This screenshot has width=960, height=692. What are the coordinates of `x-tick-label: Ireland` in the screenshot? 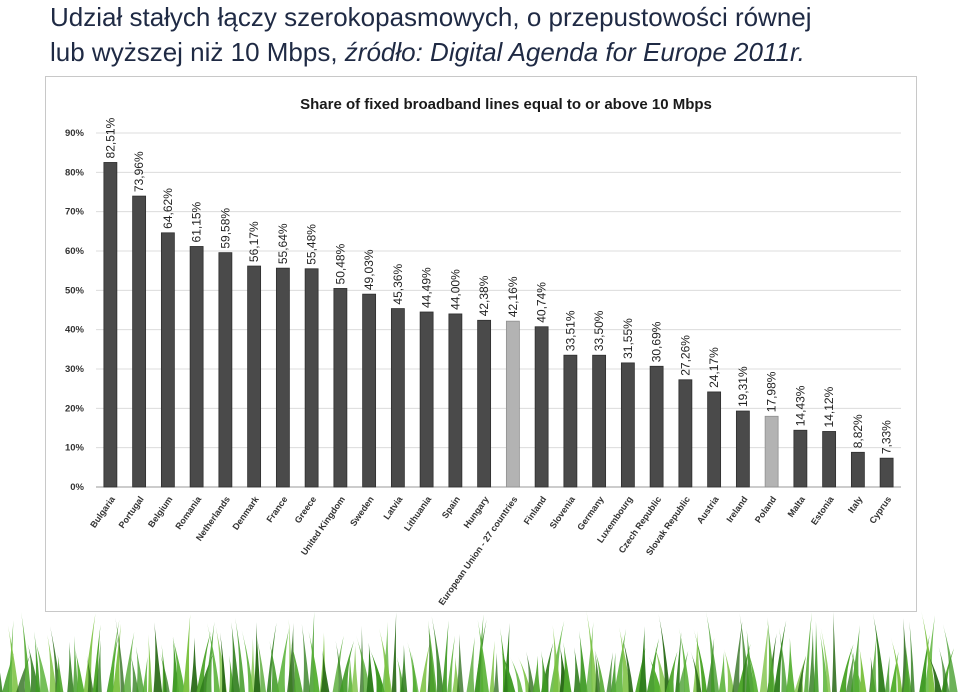 It's located at (736, 509).